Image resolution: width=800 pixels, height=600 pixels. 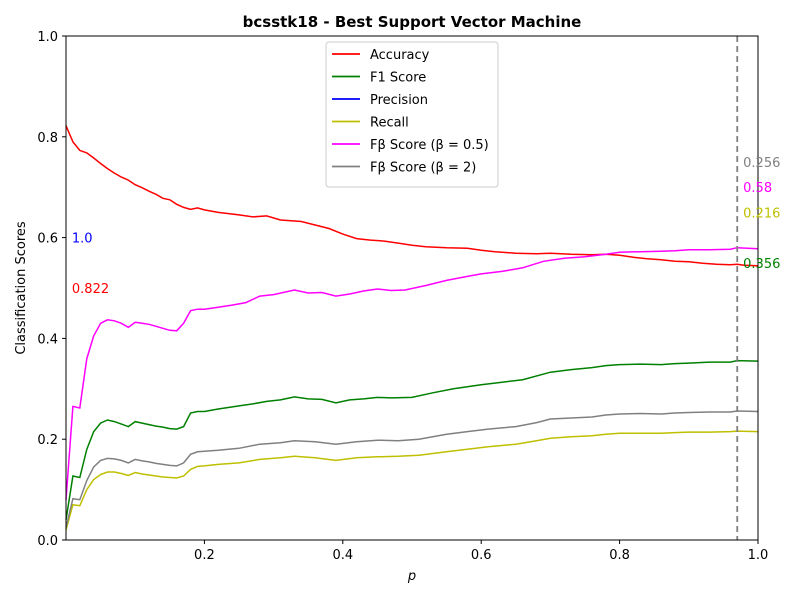 I want to click on legend-label-recall: Recall, so click(x=389, y=123).